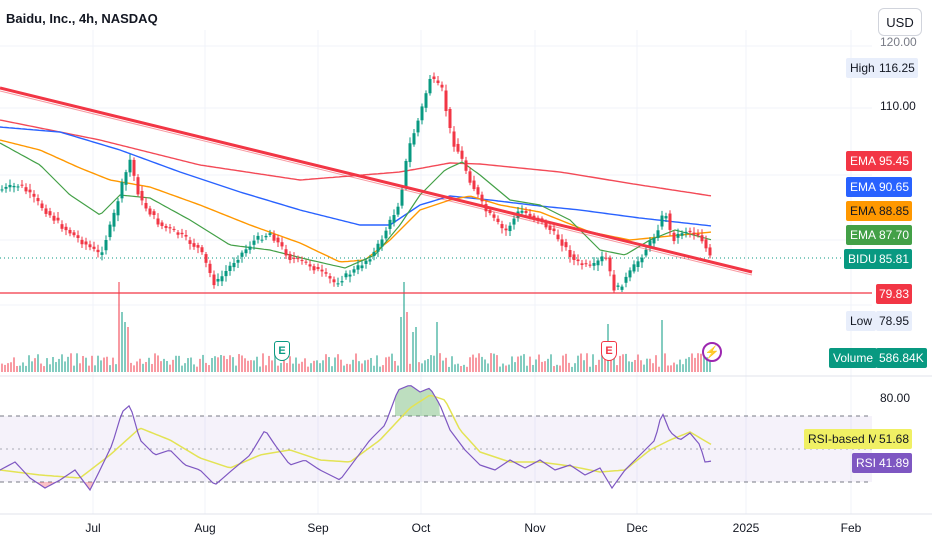  I want to click on time-tick: Feb, so click(851, 528).